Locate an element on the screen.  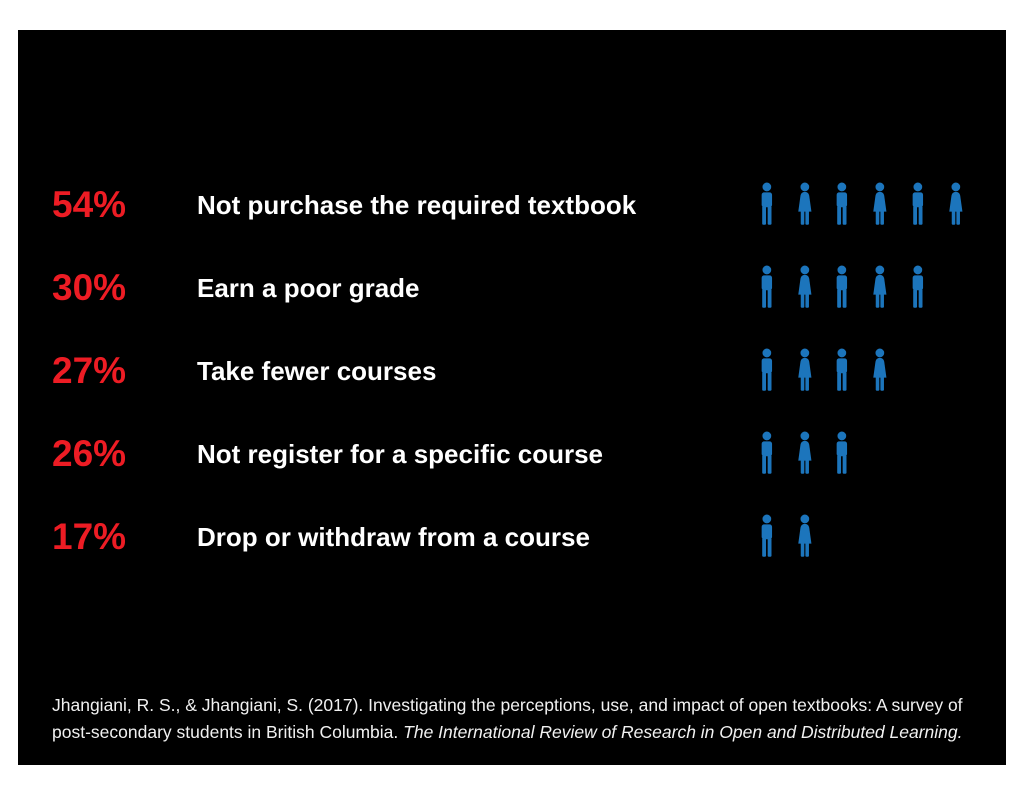
stat-row: 30% Earn a poor grade is located at coordinates (519, 288).